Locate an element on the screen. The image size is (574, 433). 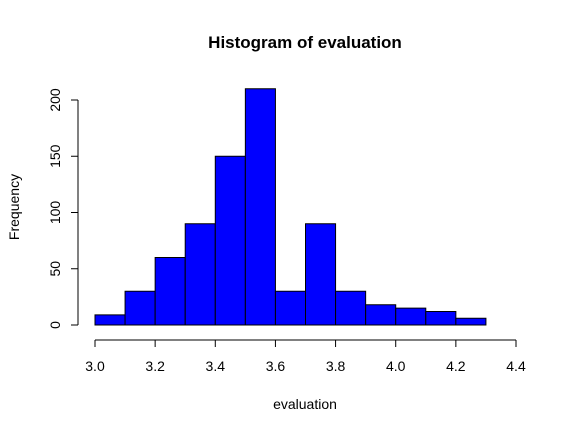
x-tick-label-1: 3.2 is located at coordinates (155, 366).